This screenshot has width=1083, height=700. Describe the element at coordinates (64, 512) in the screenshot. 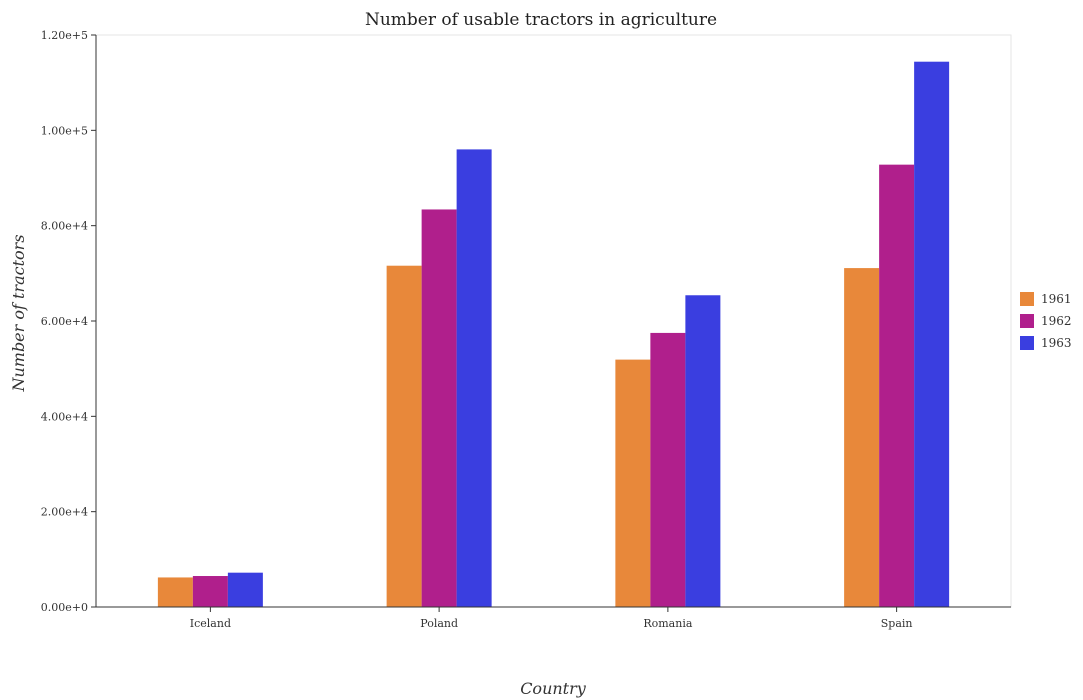

I see `y-tick-label: 2.00e+4` at that location.